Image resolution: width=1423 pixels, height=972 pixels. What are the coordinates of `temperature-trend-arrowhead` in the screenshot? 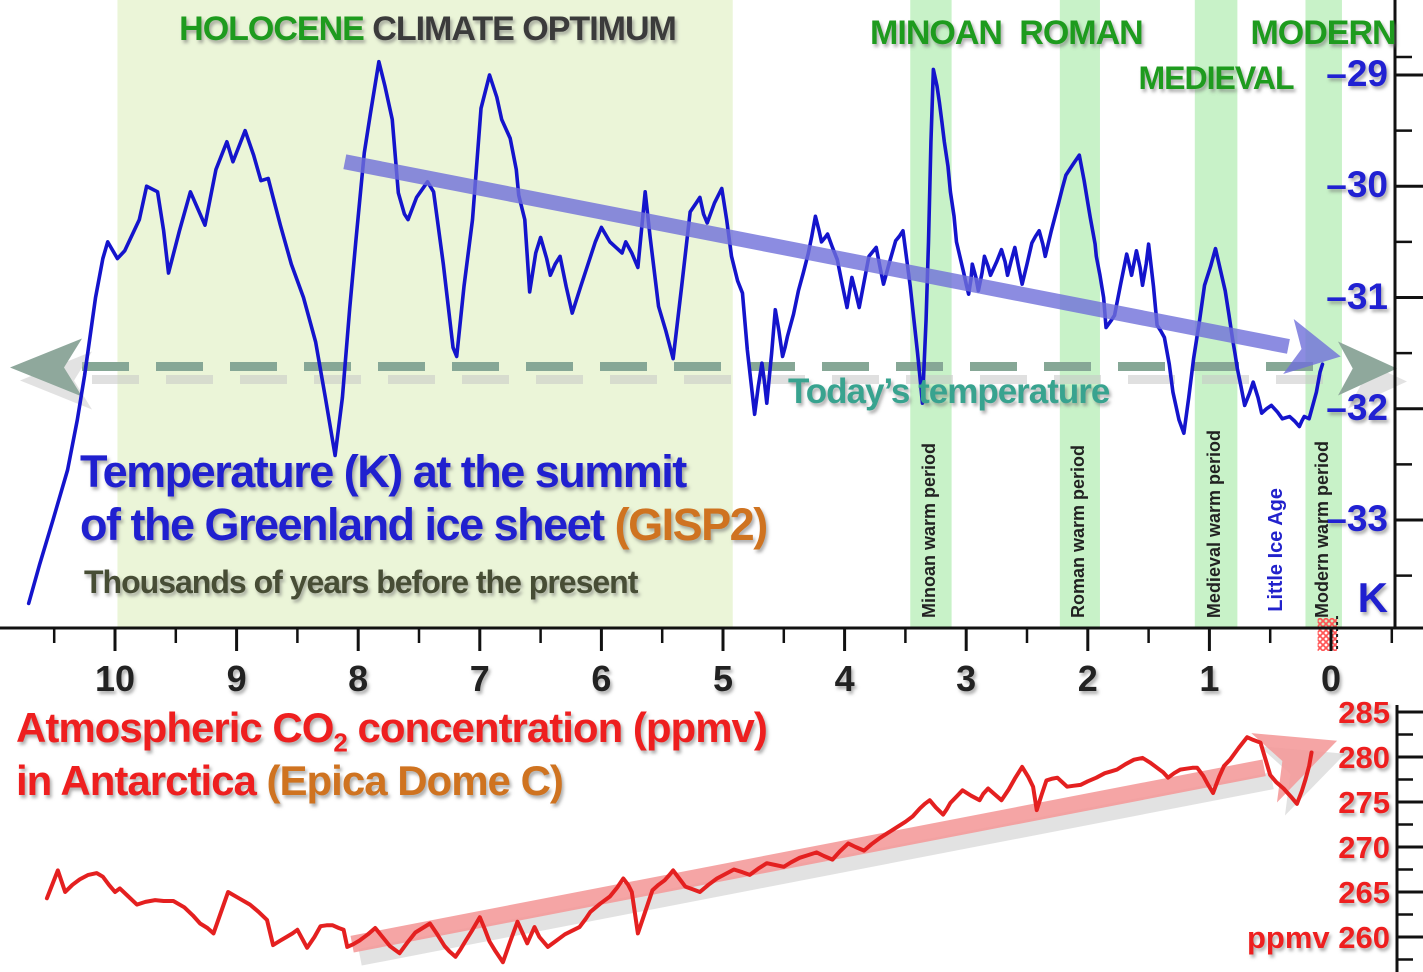 It's located at (1312, 346).